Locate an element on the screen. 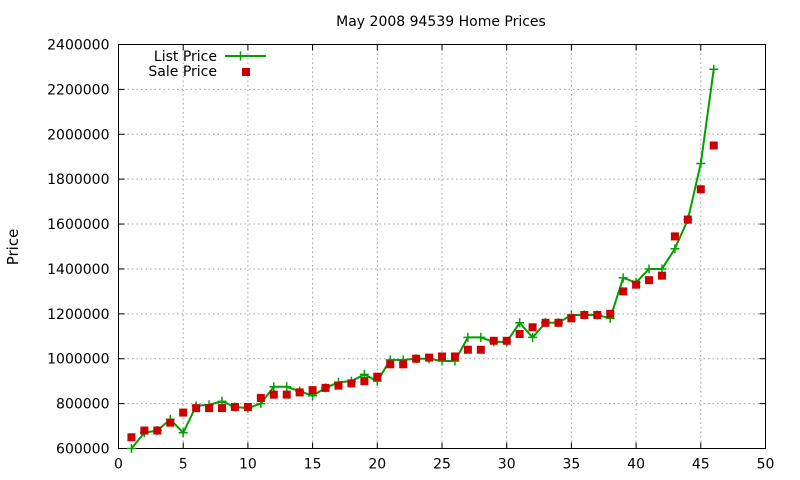 The image size is (800, 480). y-tick-label: 1400000 is located at coordinates (78, 270).